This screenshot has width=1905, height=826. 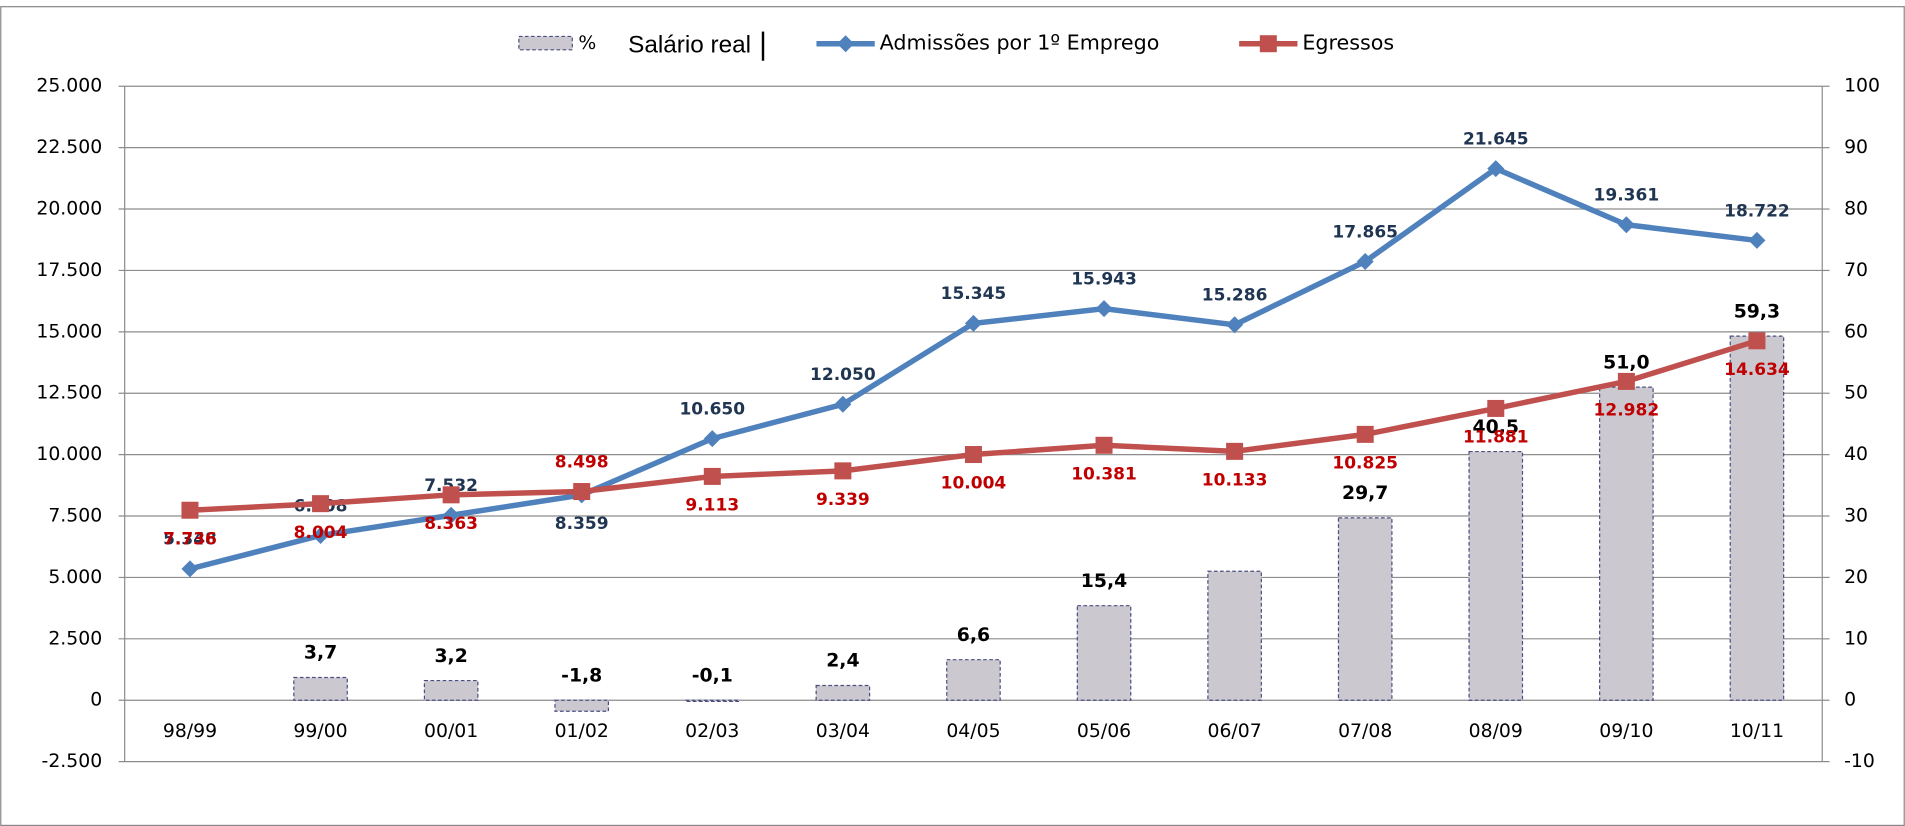 What do you see at coordinates (451, 731) in the screenshot?
I see `x-tick-label: 00/01` at bounding box center [451, 731].